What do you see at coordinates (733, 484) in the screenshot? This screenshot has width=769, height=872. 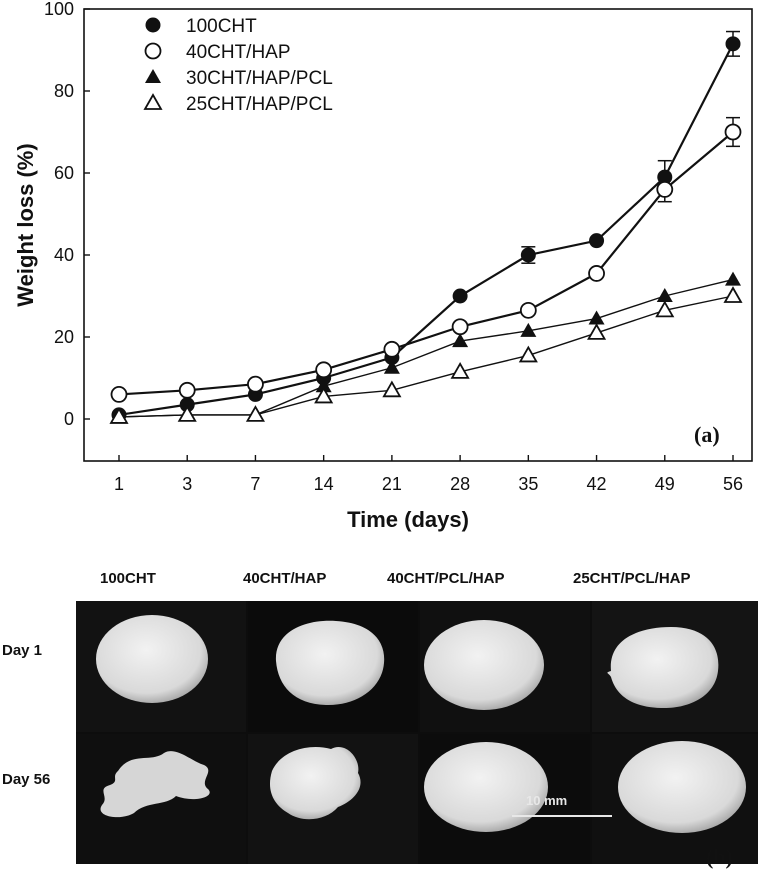 I see `x-tick-label: 56` at bounding box center [733, 484].